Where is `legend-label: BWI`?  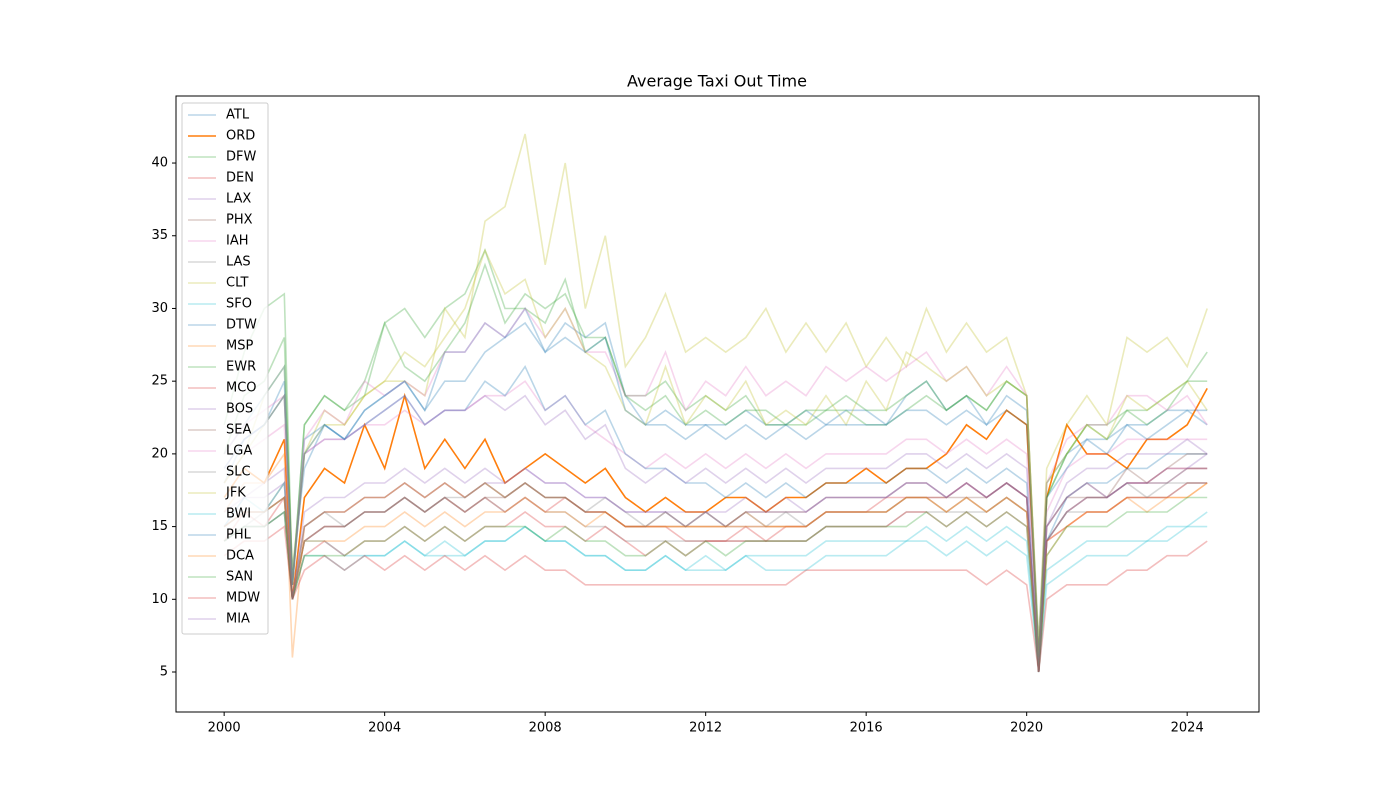 legend-label: BWI is located at coordinates (238, 514).